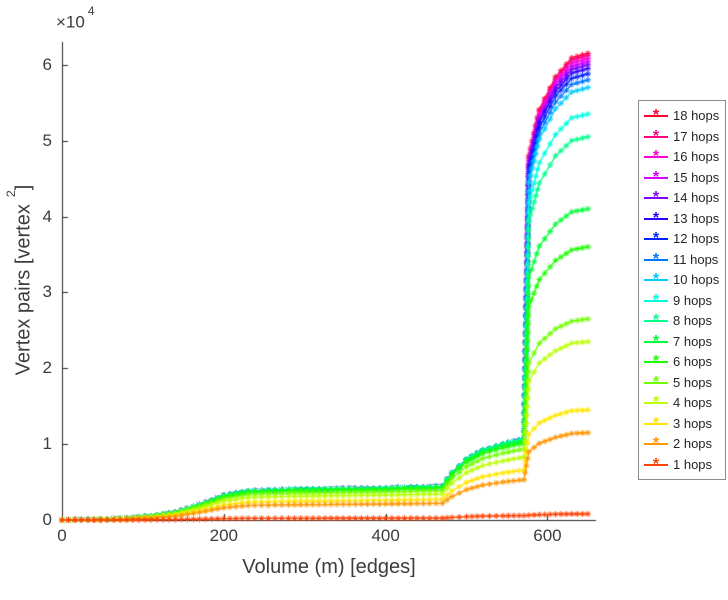 The height and width of the screenshot is (600, 728). What do you see at coordinates (329, 567) in the screenshot?
I see `x-axis-label: Volume (m) [edges]` at bounding box center [329, 567].